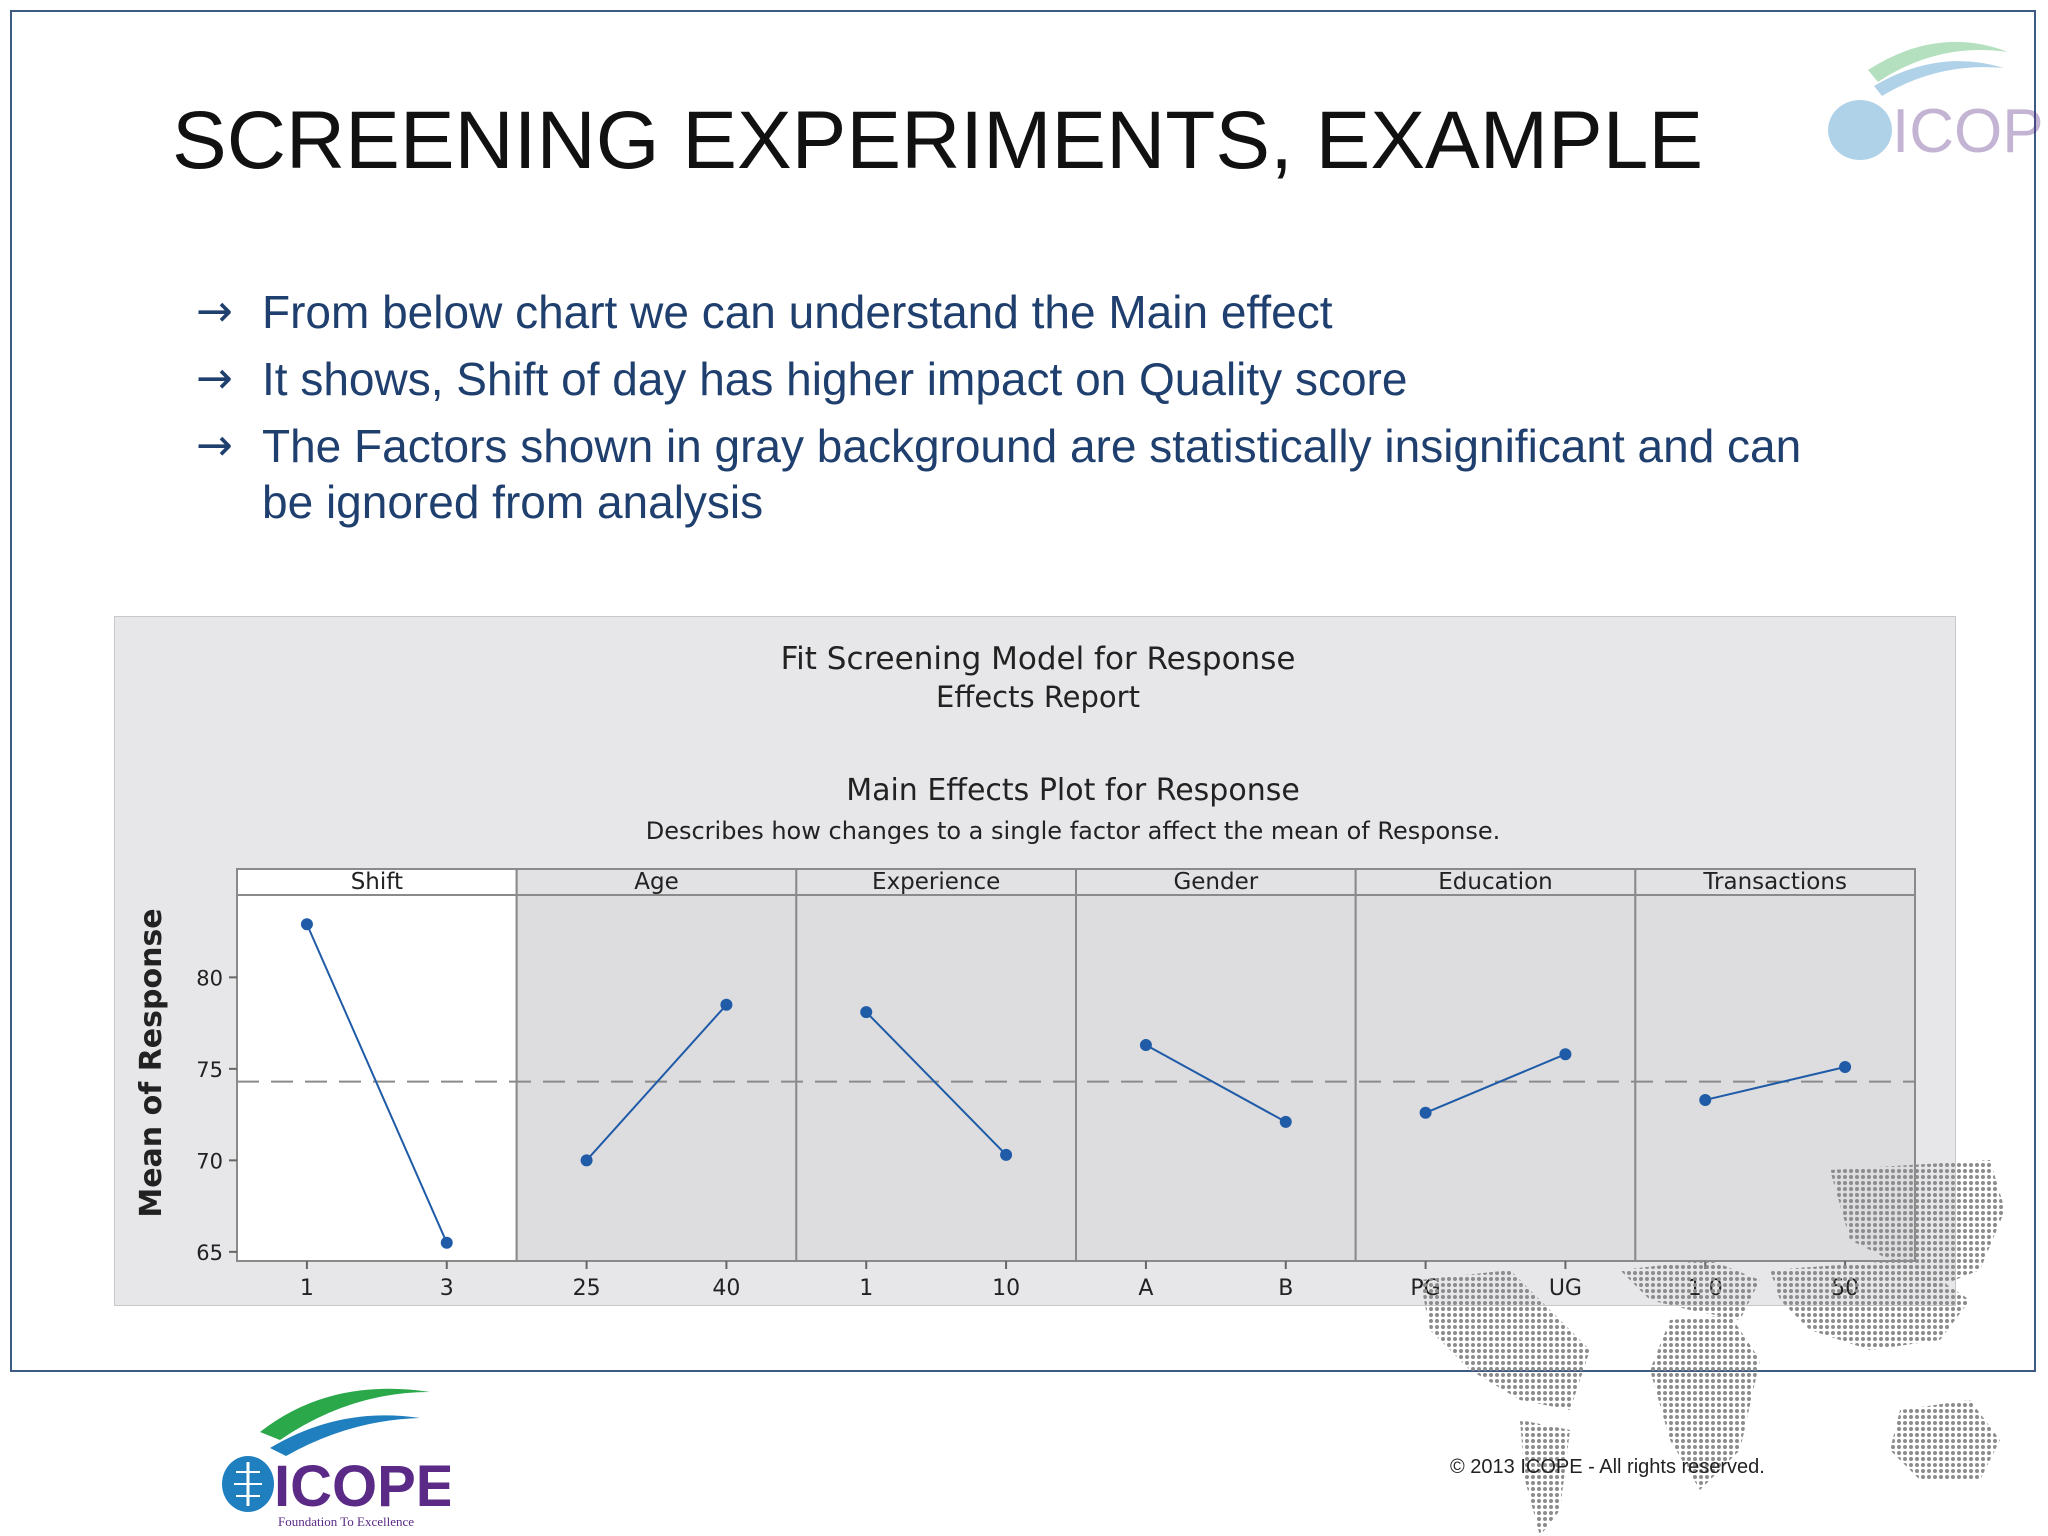 Image resolution: width=2048 pixels, height=1536 pixels. What do you see at coordinates (209, 1070) in the screenshot?
I see `y-tick-label: 75` at bounding box center [209, 1070].